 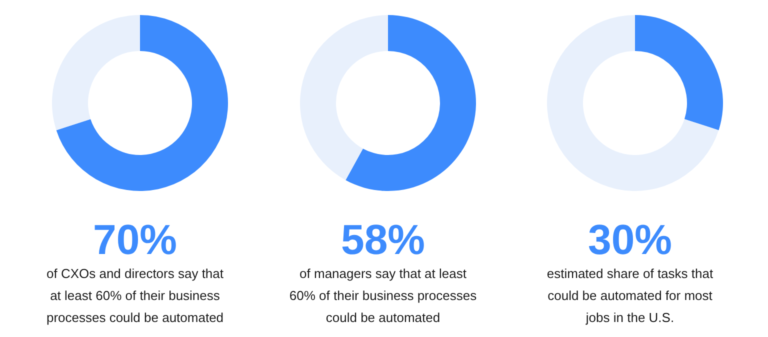 What do you see at coordinates (135, 239) in the screenshot?
I see `text: 70%` at bounding box center [135, 239].